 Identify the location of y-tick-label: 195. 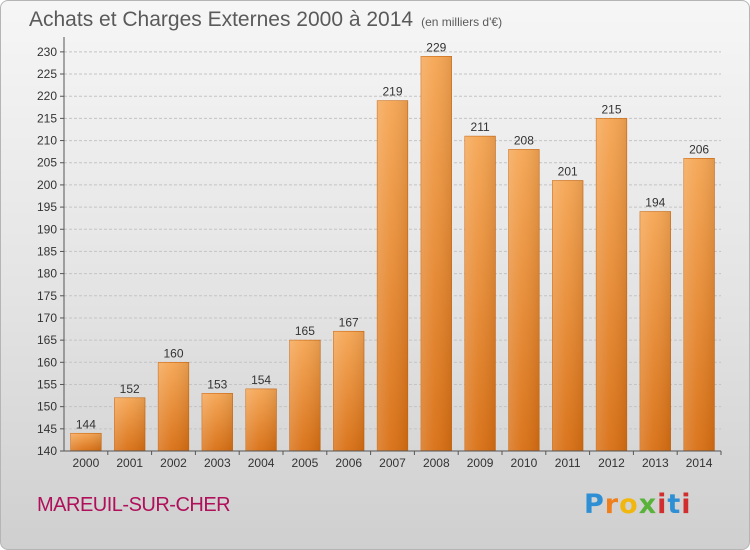
(47, 207).